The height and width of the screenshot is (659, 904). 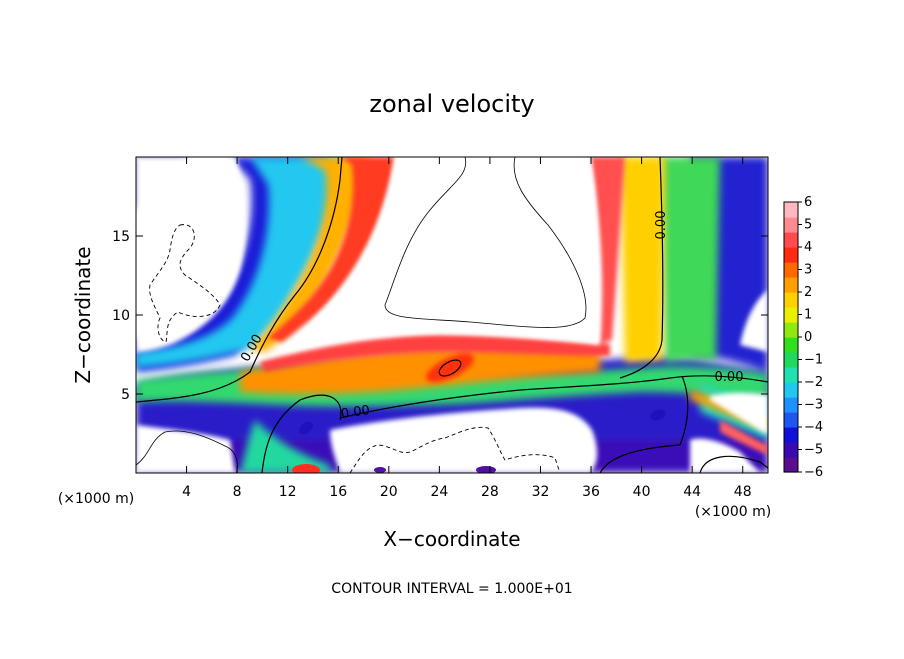 I want to click on colorbar-tick-label: −3, so click(x=813, y=405).